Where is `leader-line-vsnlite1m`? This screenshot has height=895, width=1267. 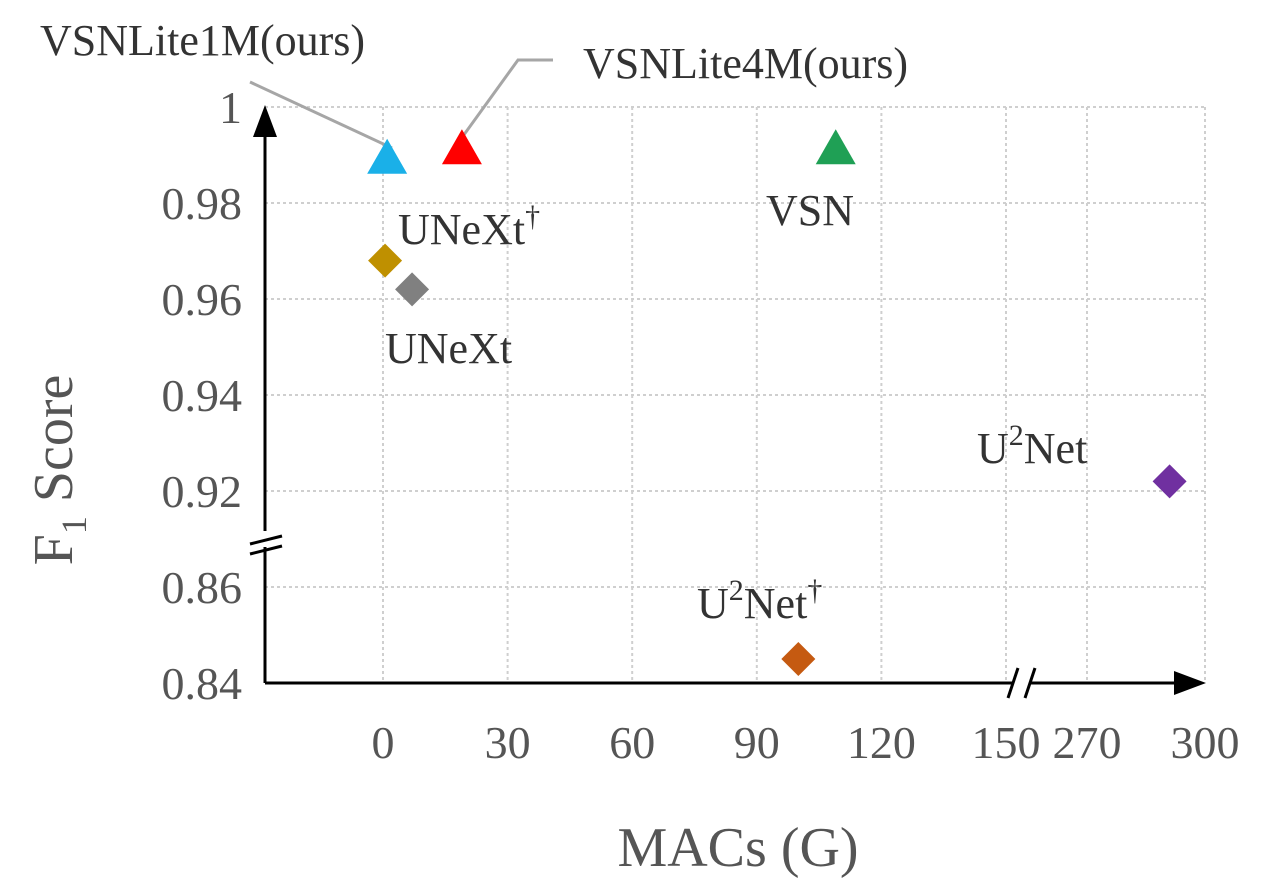 leader-line-vsnlite1m is located at coordinates (321, 115).